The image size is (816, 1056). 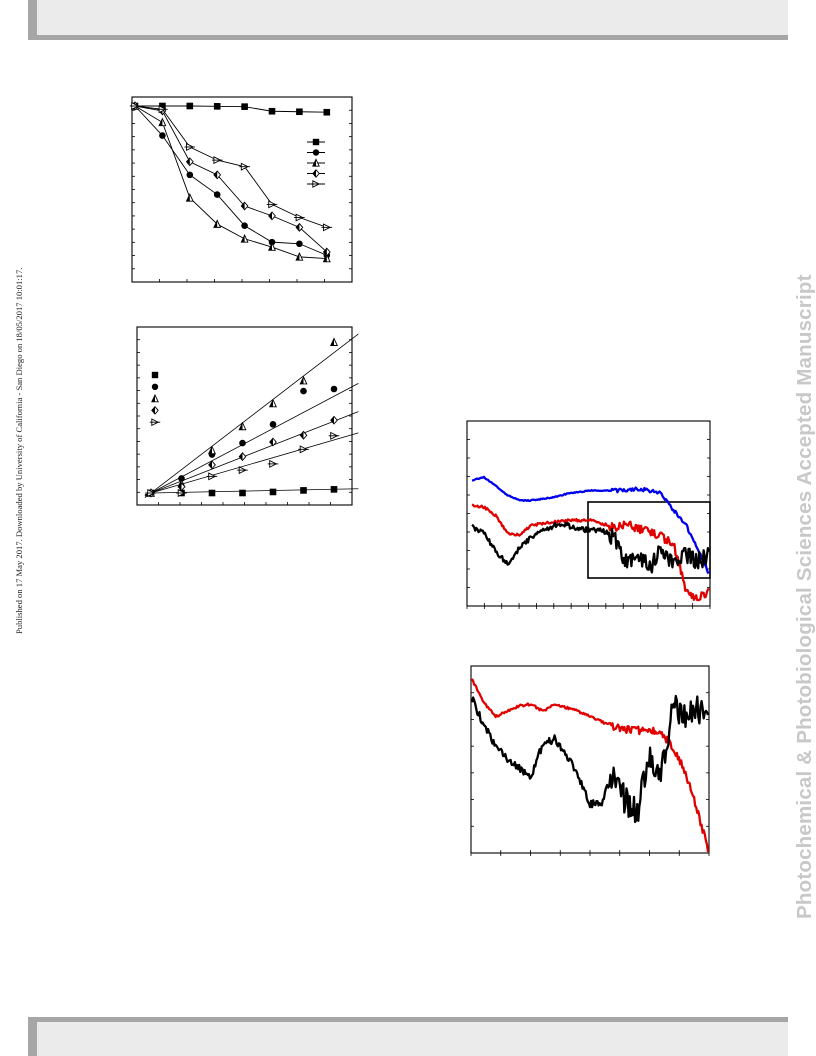 I want to click on header-band, so click(x=408, y=20).